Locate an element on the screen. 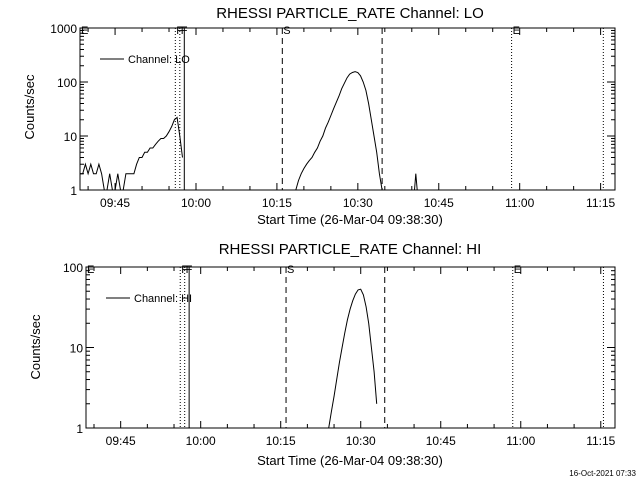 This screenshot has width=640, height=480. hi-series-line is located at coordinates (353, 358).